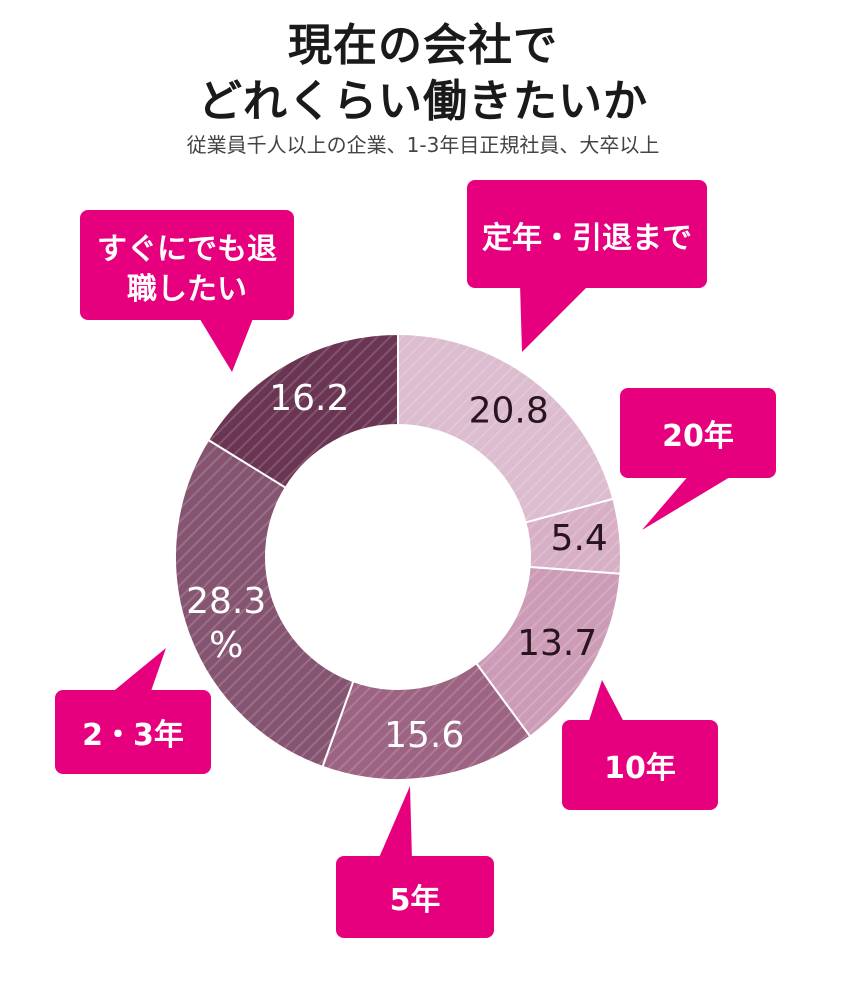  I want to click on category-callout: 2・3年, so click(133, 711).